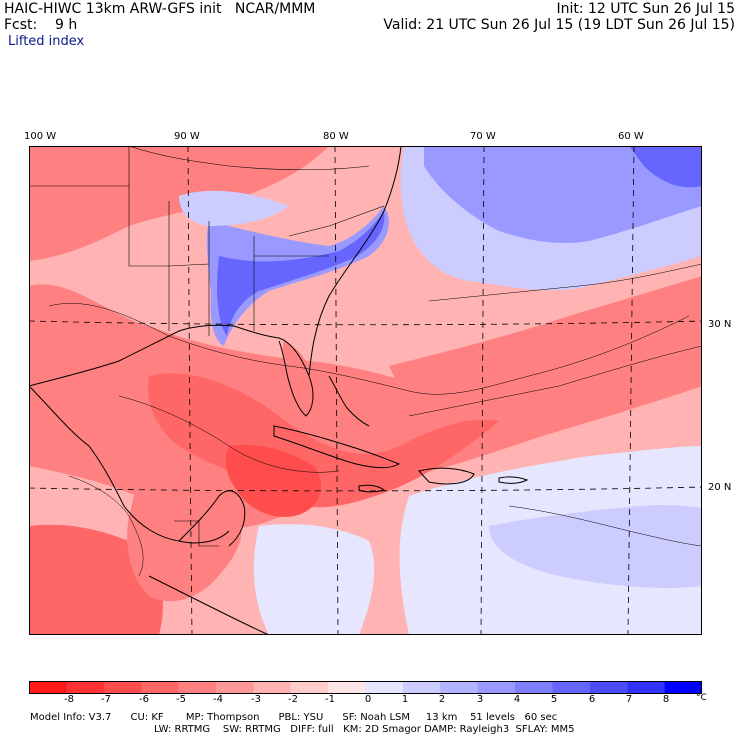  What do you see at coordinates (46, 41) in the screenshot?
I see `field-name: Lifted index` at bounding box center [46, 41].